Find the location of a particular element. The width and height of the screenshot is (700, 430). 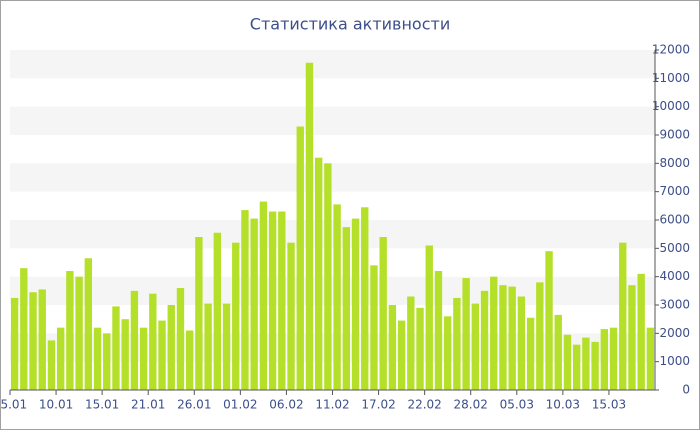

x-tick-label: 06.02 is located at coordinates (286, 405).